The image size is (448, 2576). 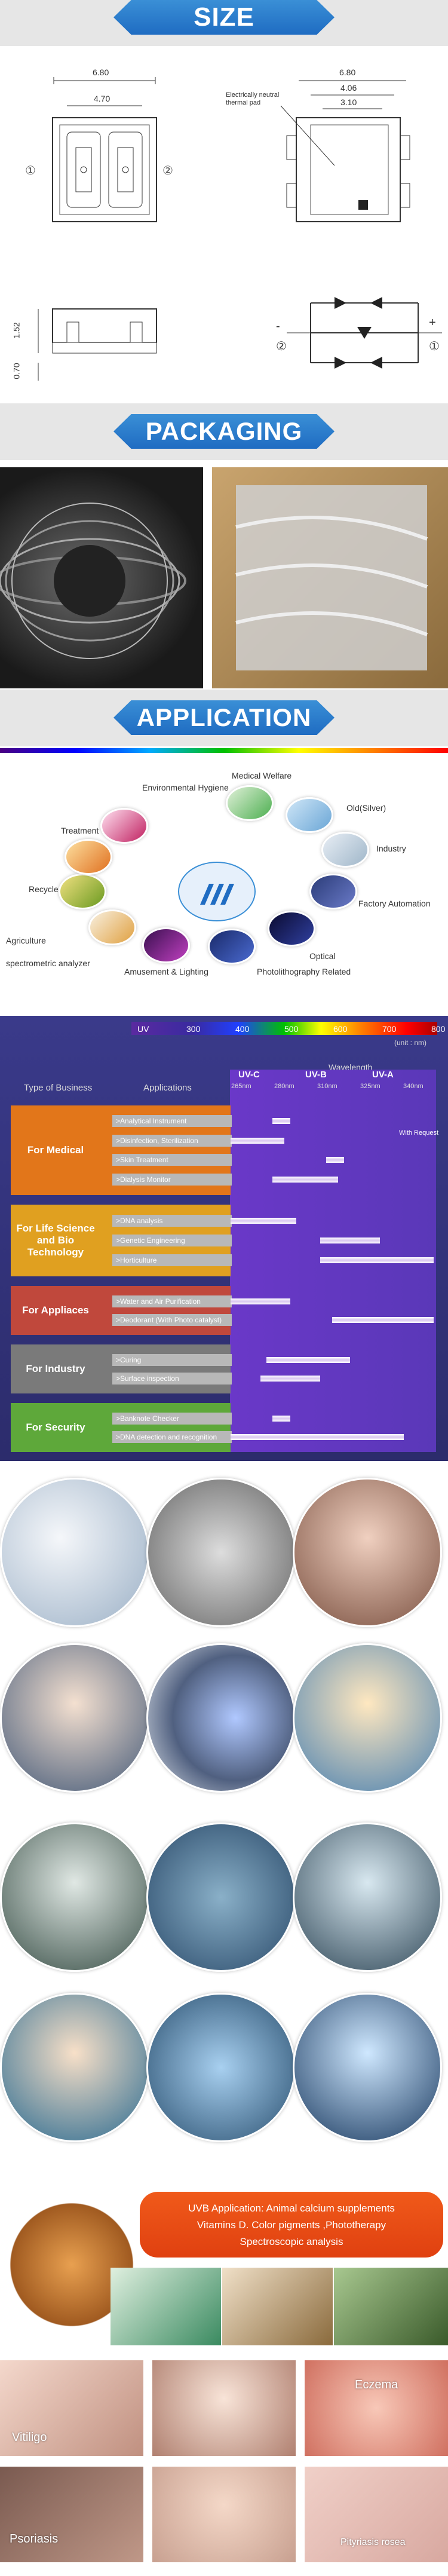 What do you see at coordinates (391, 849) in the screenshot?
I see `label-industry: Industry` at bounding box center [391, 849].